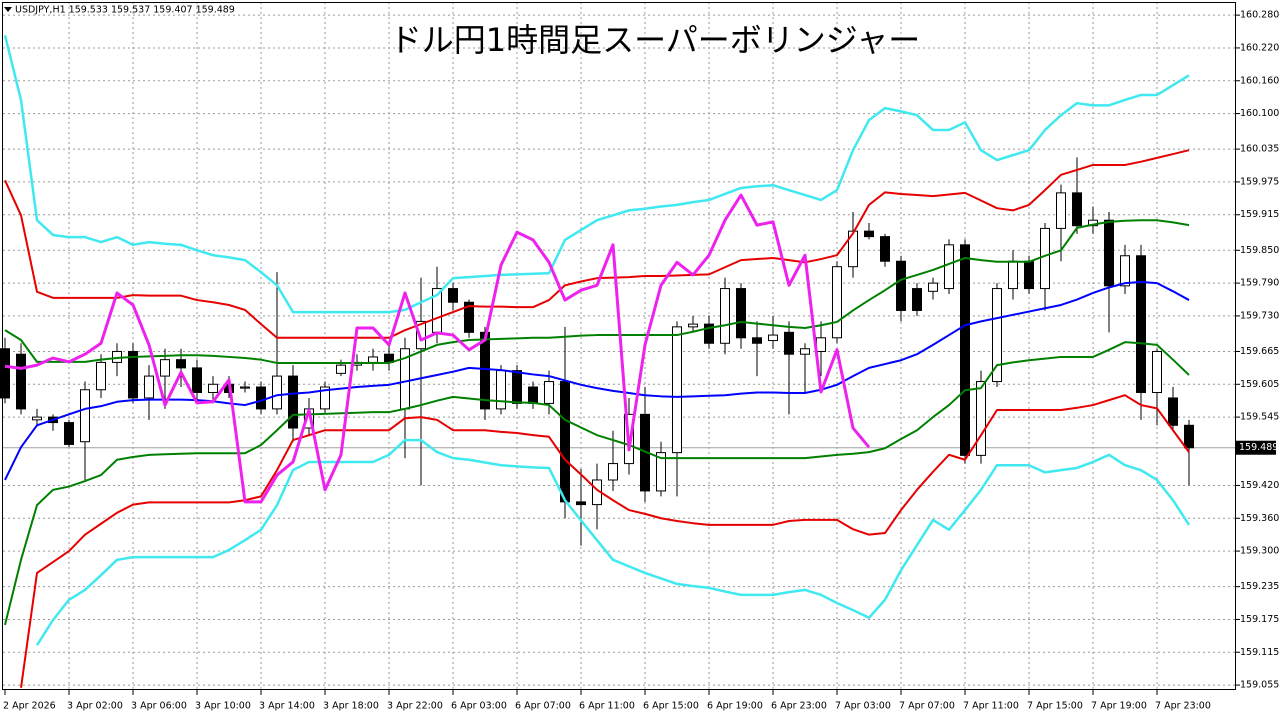 Image resolution: width=1280 pixels, height=718 pixels. Describe the element at coordinates (8, 9) in the screenshot. I see `menu-icon` at that location.